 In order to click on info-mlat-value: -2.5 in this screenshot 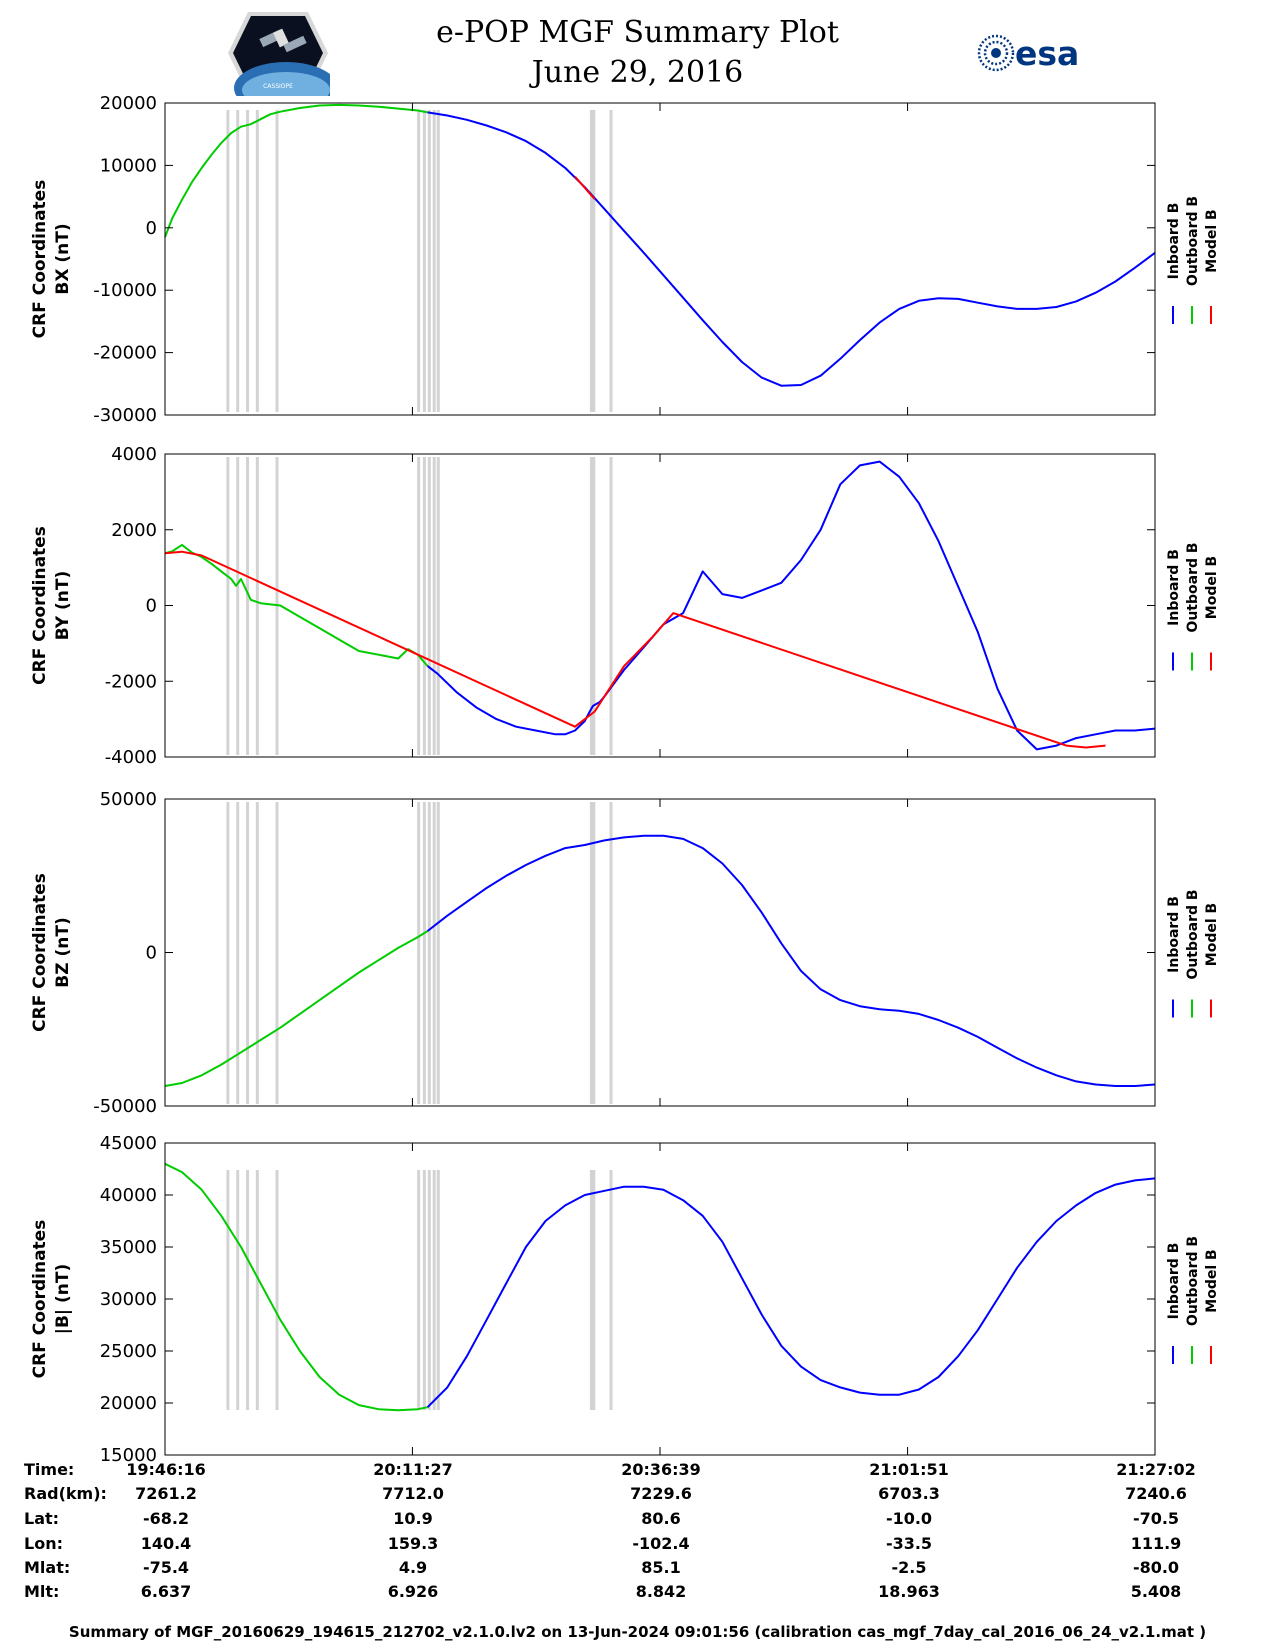, I will do `click(909, 1567)`.